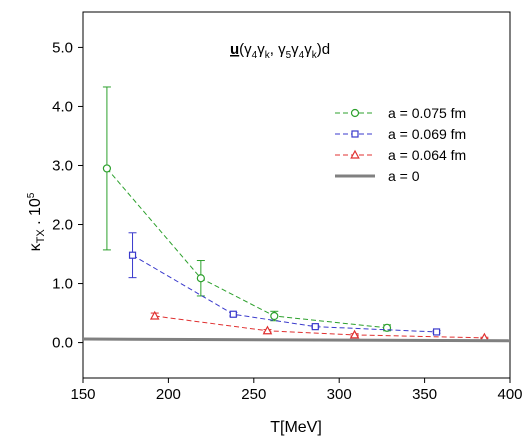  I want to click on legend-item: a = 0.069 fm, so click(400, 134).